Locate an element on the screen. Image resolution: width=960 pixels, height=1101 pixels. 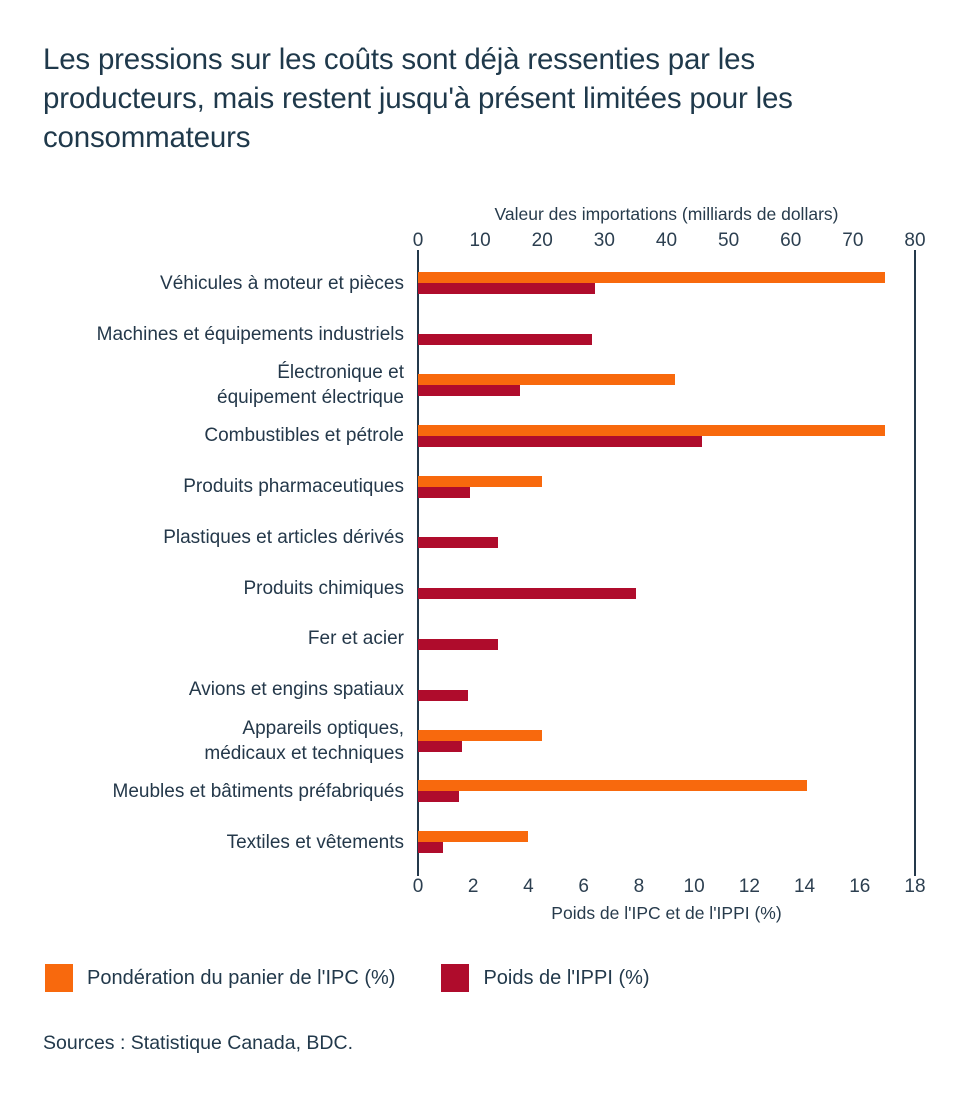
tick-label: 20 is located at coordinates (542, 240).